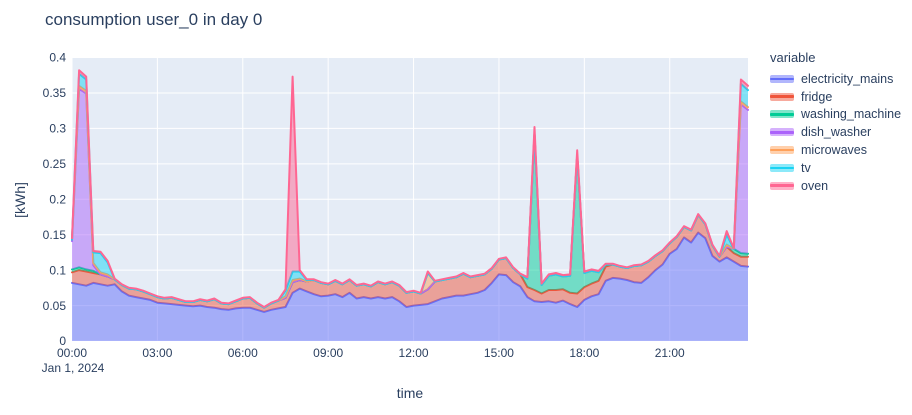 The image size is (912, 415). I want to click on legend-item-fridge: fridge, so click(835, 97).